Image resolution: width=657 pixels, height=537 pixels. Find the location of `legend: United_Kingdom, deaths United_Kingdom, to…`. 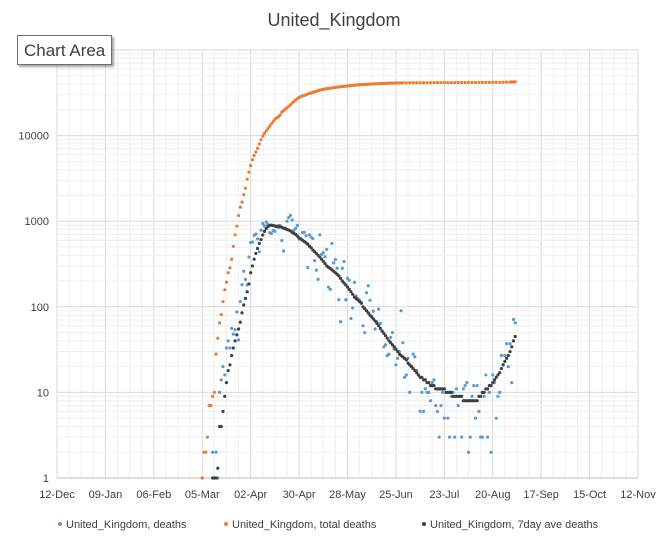

legend: United_Kingdom, deaths United_Kingdom, to… is located at coordinates (328, 525).